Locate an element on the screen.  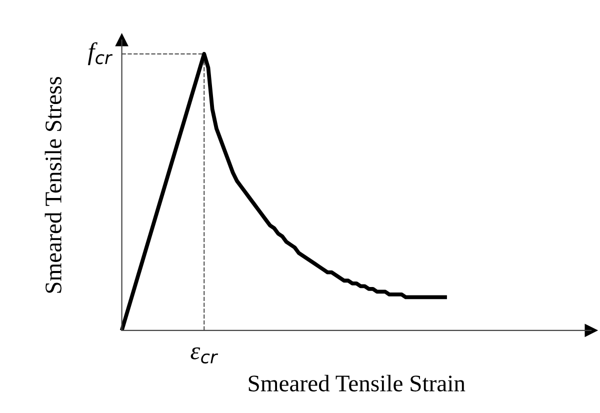
text: f$_{cr}$ is located at coordinates (100, 54).